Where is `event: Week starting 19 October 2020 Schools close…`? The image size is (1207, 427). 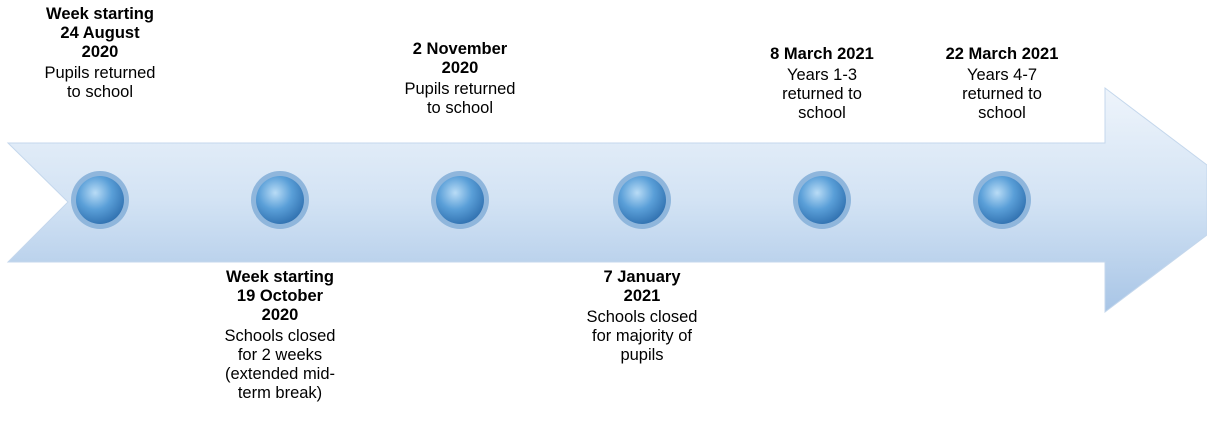 event: Week starting 19 October 2020 Schools close… is located at coordinates (280, 335).